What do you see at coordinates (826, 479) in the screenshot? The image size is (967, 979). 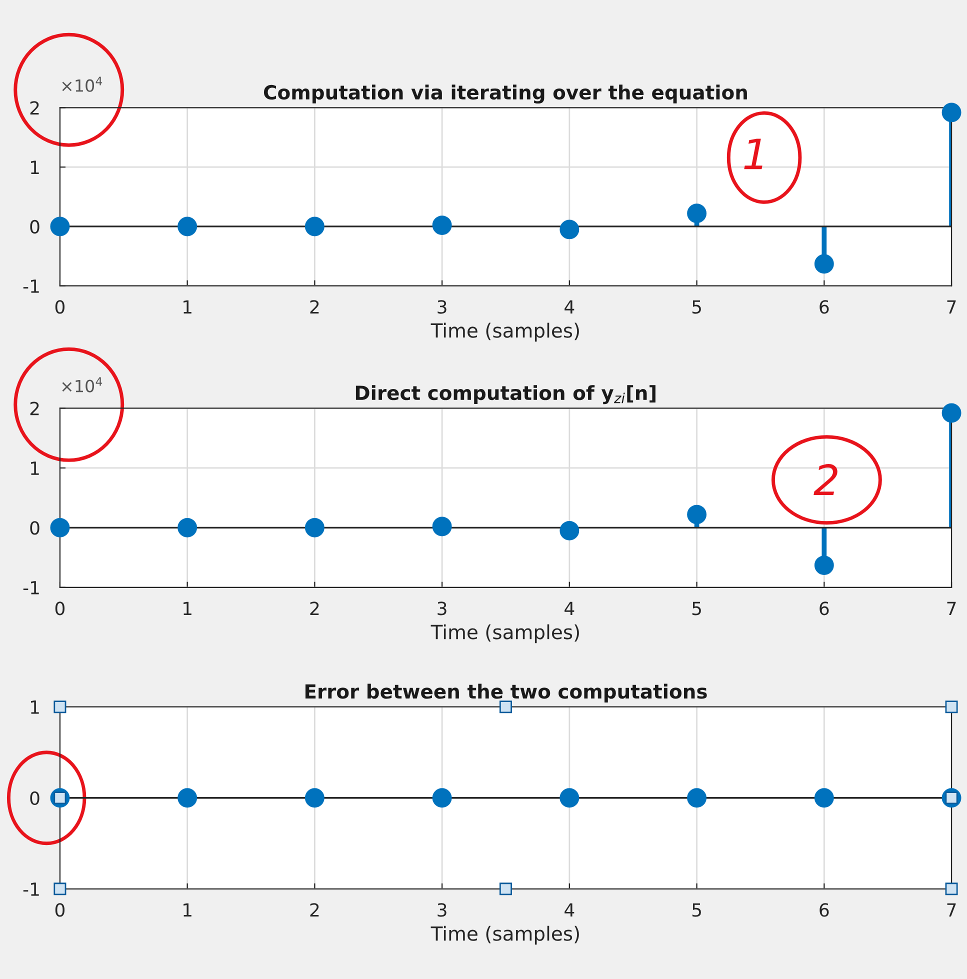 I see `annotation: 2` at bounding box center [826, 479].